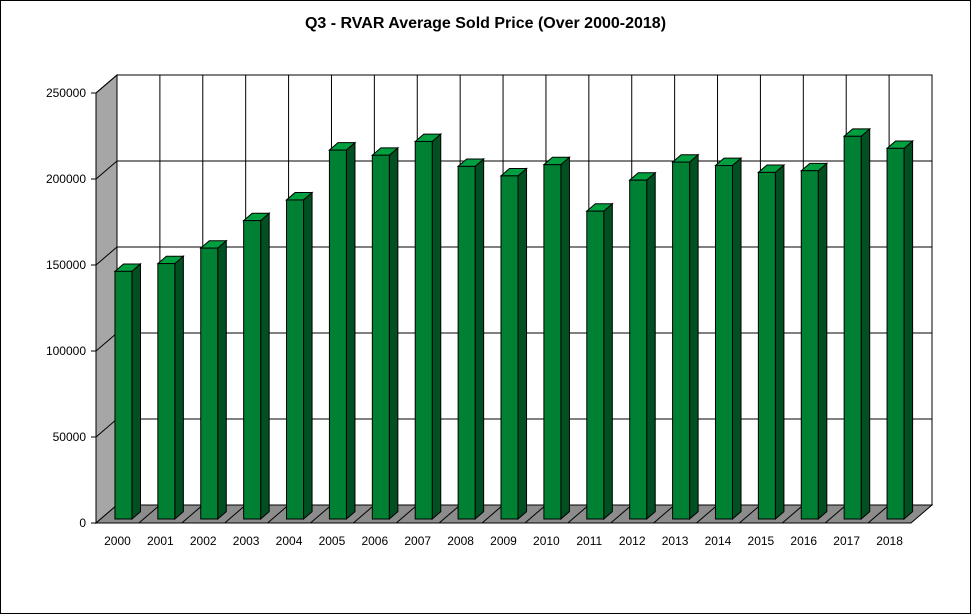  Describe the element at coordinates (160, 541) in the screenshot. I see `x-tick-label: 2001` at that location.